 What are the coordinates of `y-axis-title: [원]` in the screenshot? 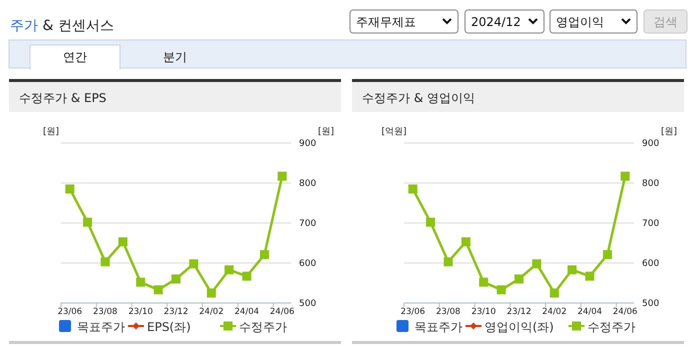 It's located at (51, 132).